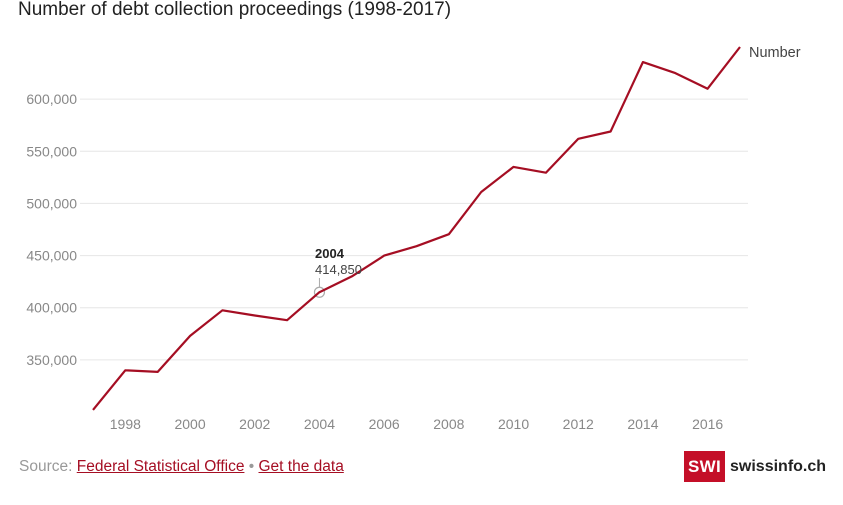  I want to click on swi-badge: SWI, so click(705, 466).